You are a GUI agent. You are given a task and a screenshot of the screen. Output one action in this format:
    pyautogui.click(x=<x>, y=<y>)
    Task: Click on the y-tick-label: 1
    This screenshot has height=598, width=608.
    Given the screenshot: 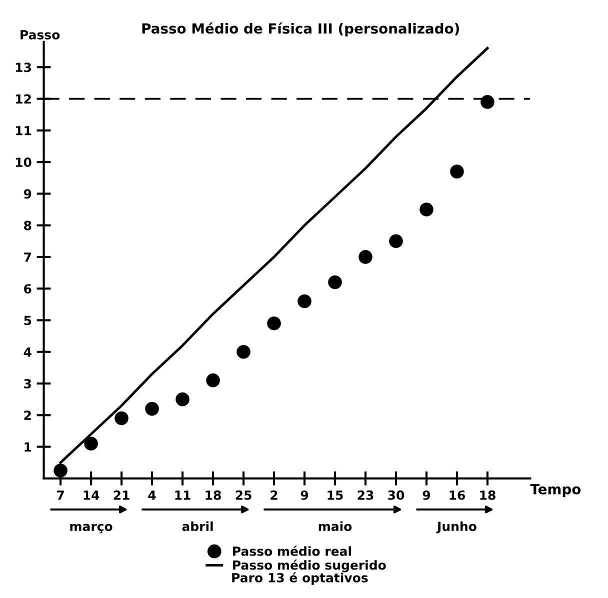 What is the action you would take?
    pyautogui.click(x=28, y=447)
    